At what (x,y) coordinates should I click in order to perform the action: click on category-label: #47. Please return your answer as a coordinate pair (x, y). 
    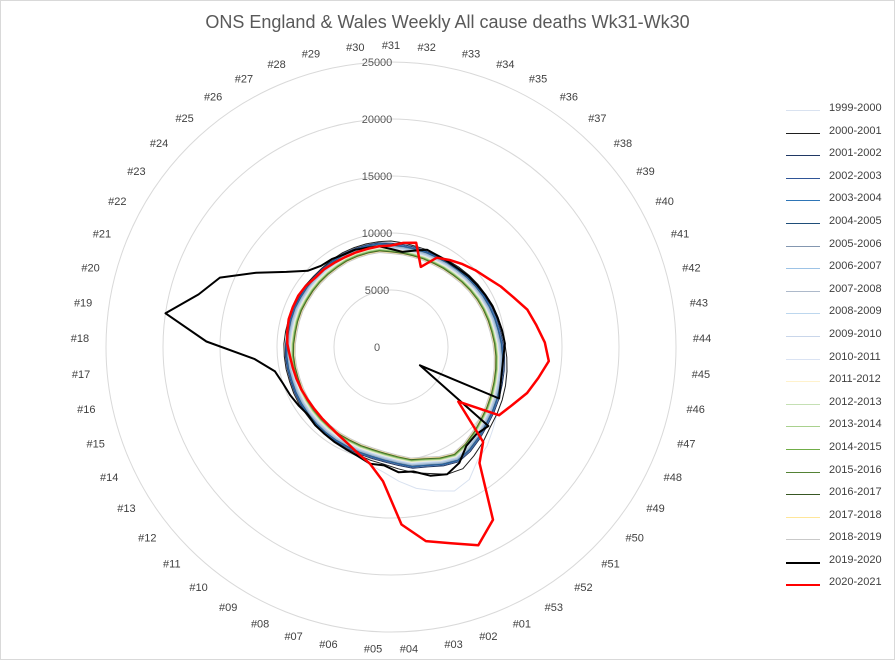
    Looking at the image, I should click on (686, 445).